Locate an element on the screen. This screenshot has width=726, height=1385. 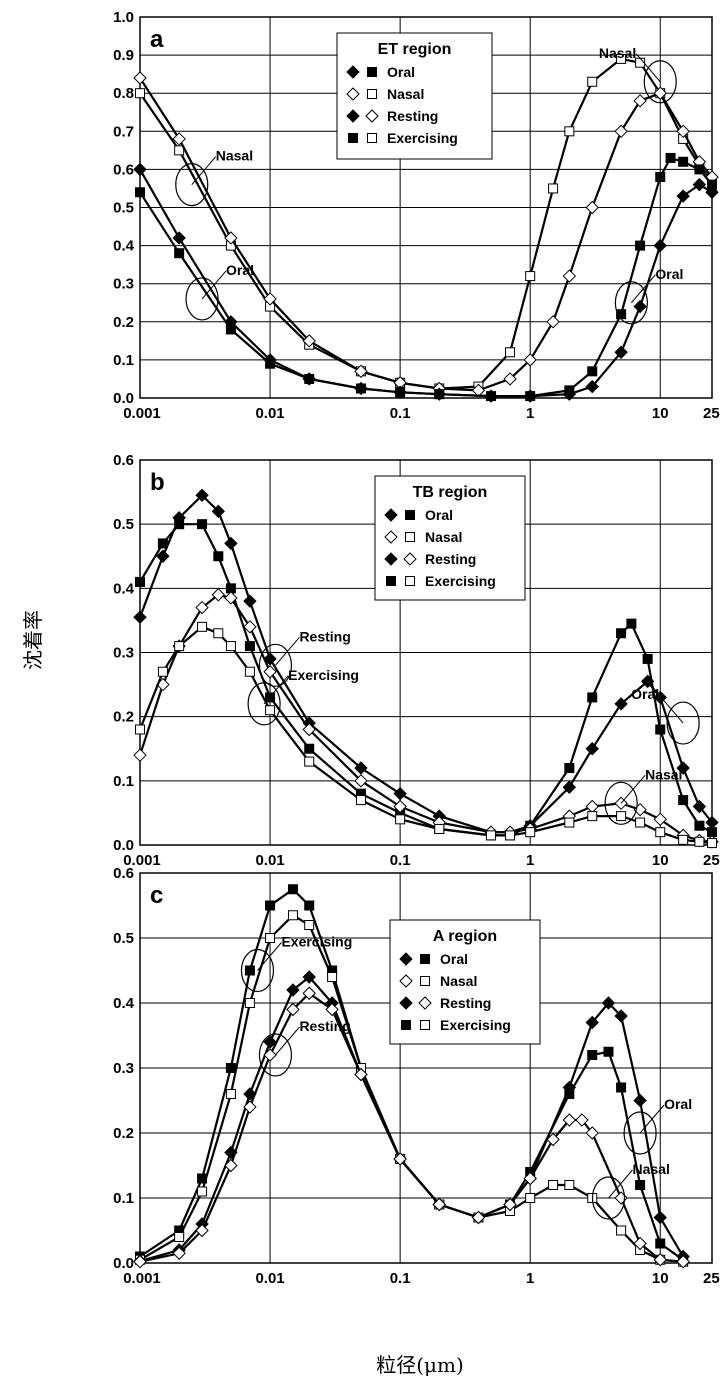
panel-letter: b is located at coordinates (157, 482).